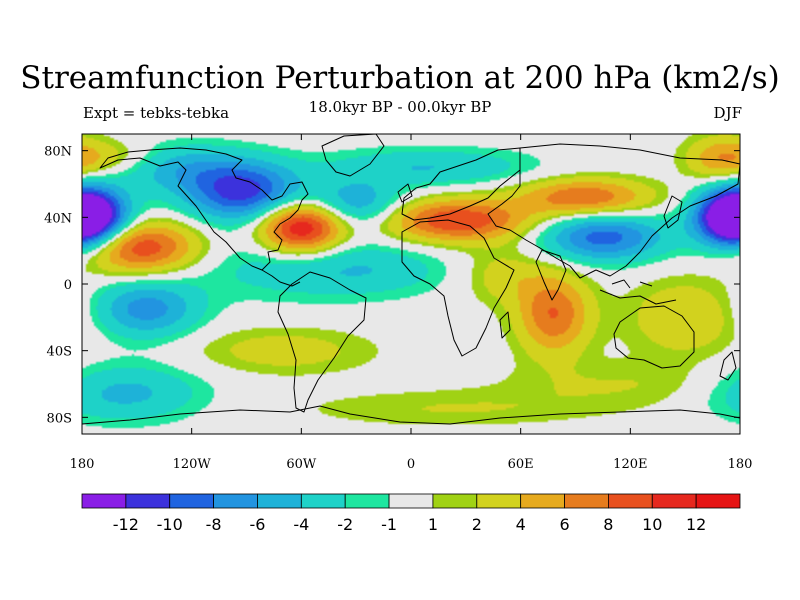 This screenshot has height=600, width=800. What do you see at coordinates (204, 209) in the screenshot?
I see `coastline-north-america` at bounding box center [204, 209].